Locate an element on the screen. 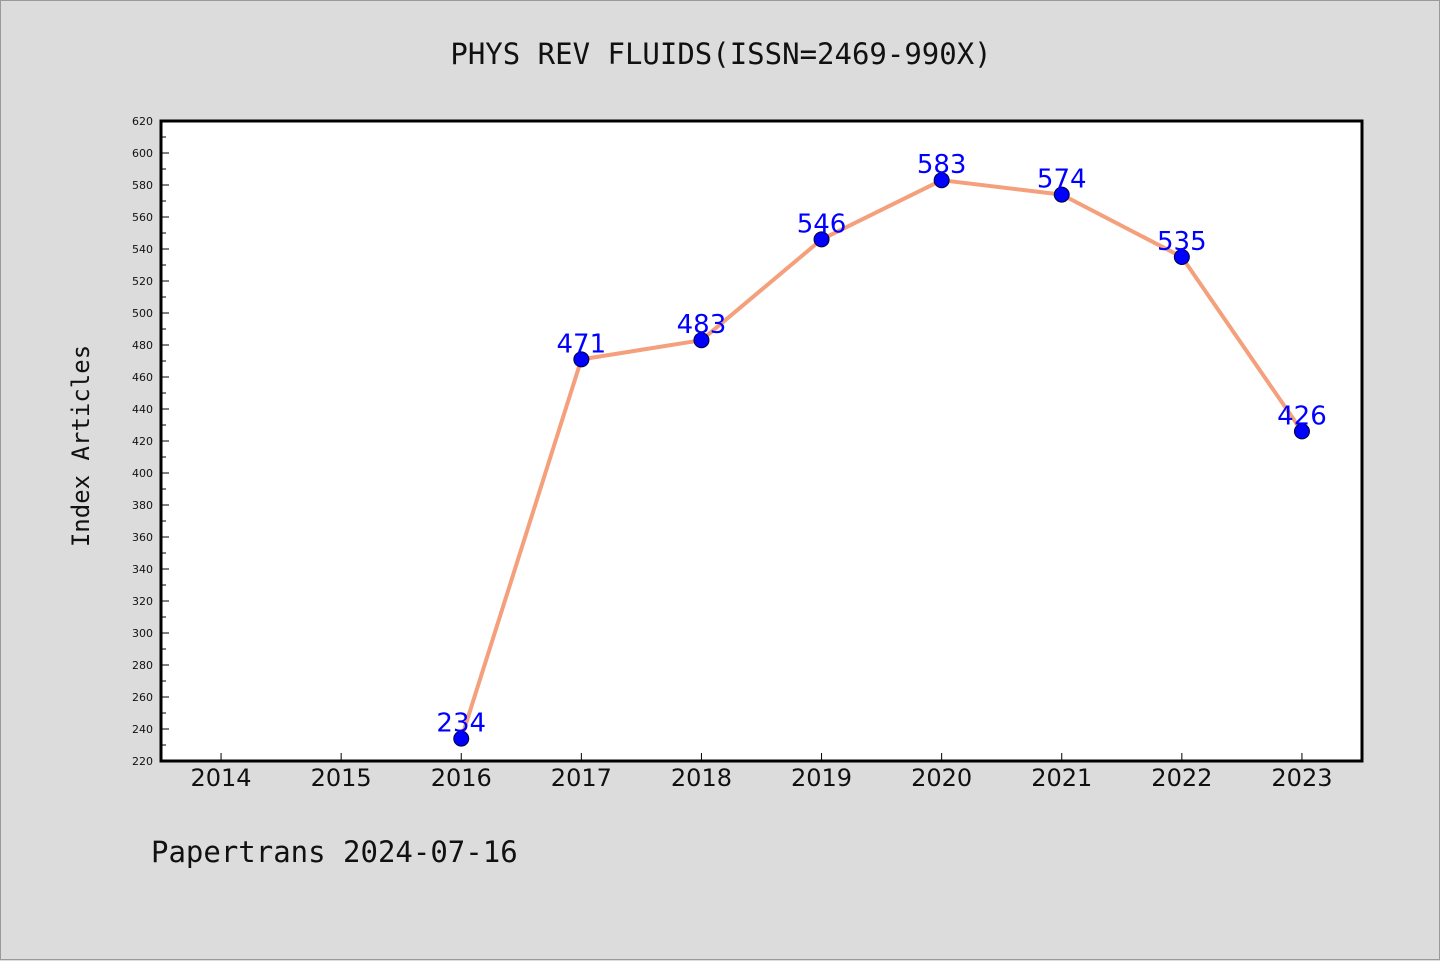 Image resolution: width=1440 pixels, height=961 pixels. data-label: 471 is located at coordinates (582, 344).